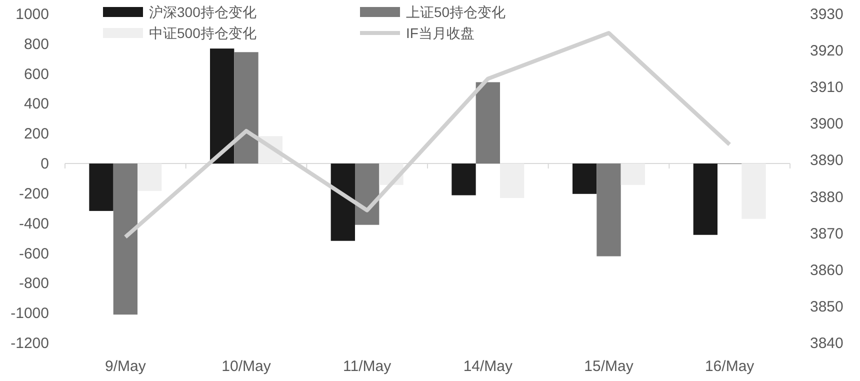 This screenshot has width=860, height=381. What do you see at coordinates (36, 74) in the screenshot?
I see `y-tick-label: 600` at bounding box center [36, 74].